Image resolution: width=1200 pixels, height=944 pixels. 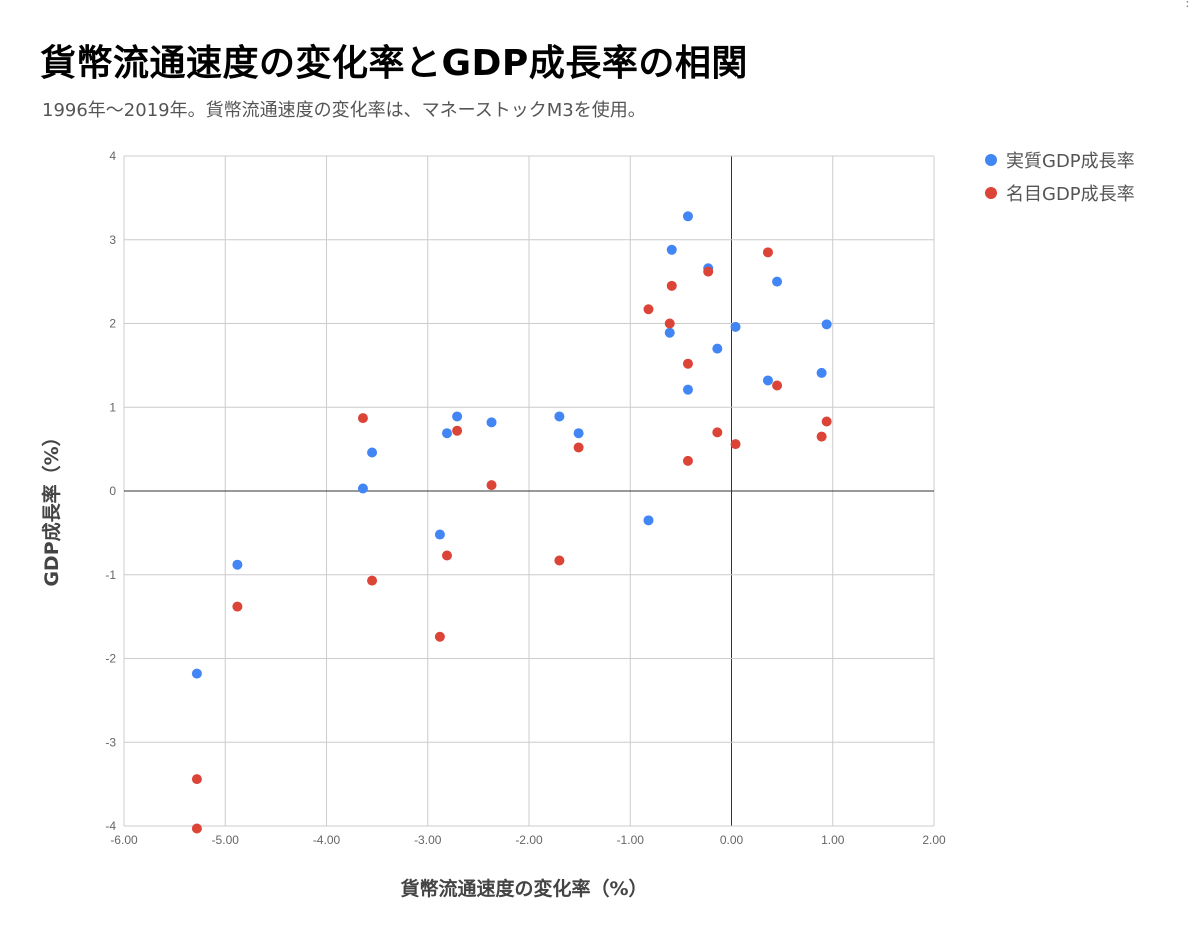 What do you see at coordinates (124, 840) in the screenshot?
I see `x-tick-label: -6.00` at bounding box center [124, 840].